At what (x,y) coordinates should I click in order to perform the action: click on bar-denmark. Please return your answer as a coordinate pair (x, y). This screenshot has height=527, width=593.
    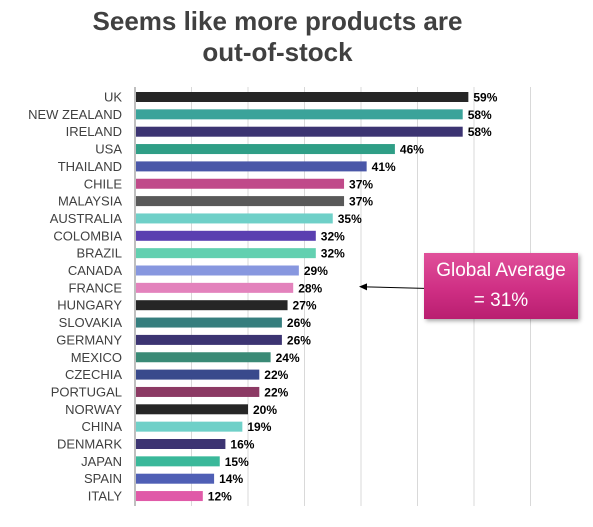
    Looking at the image, I should click on (181, 444).